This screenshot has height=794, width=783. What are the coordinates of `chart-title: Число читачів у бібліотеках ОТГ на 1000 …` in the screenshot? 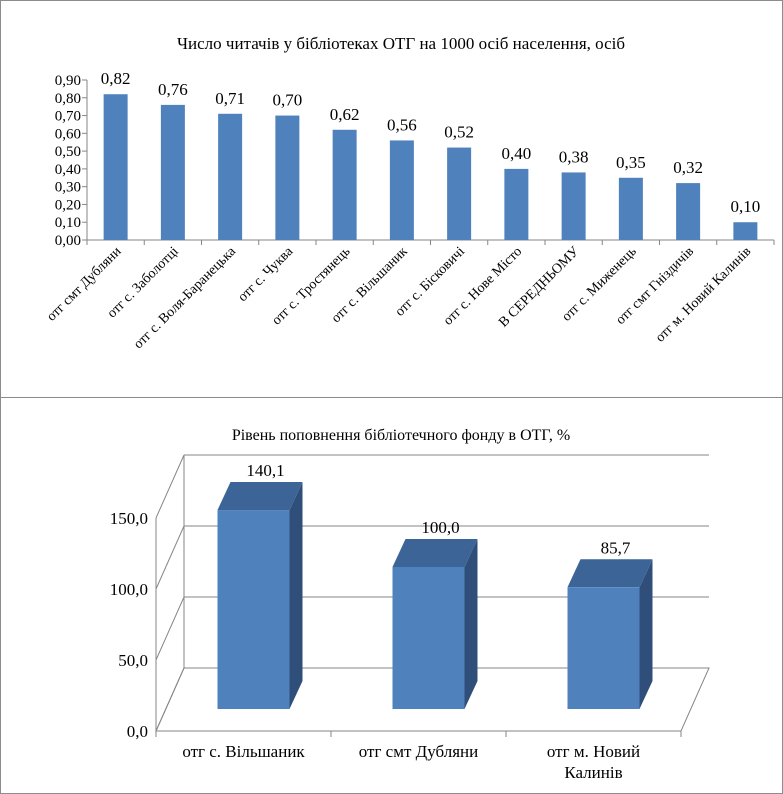 It's located at (401, 43).